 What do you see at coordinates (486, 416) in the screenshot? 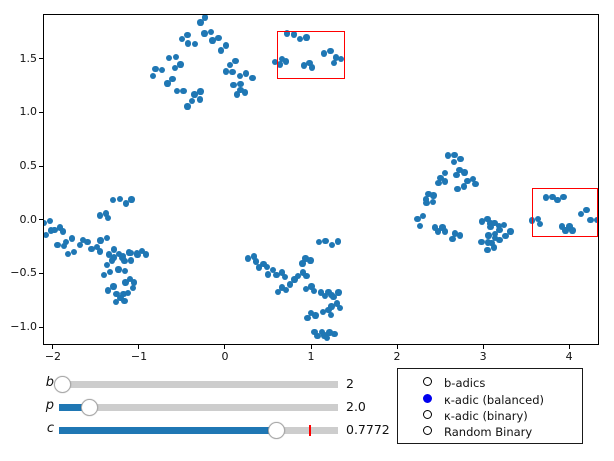
I see `radio-label: κ-adic (binary)` at bounding box center [486, 416].